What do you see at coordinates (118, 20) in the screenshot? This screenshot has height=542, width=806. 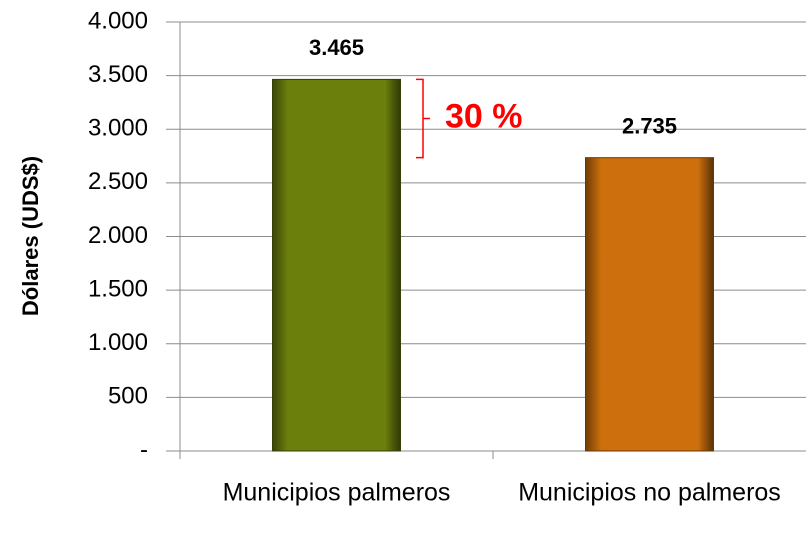 I see `y-tick-label: 4.000` at bounding box center [118, 20].